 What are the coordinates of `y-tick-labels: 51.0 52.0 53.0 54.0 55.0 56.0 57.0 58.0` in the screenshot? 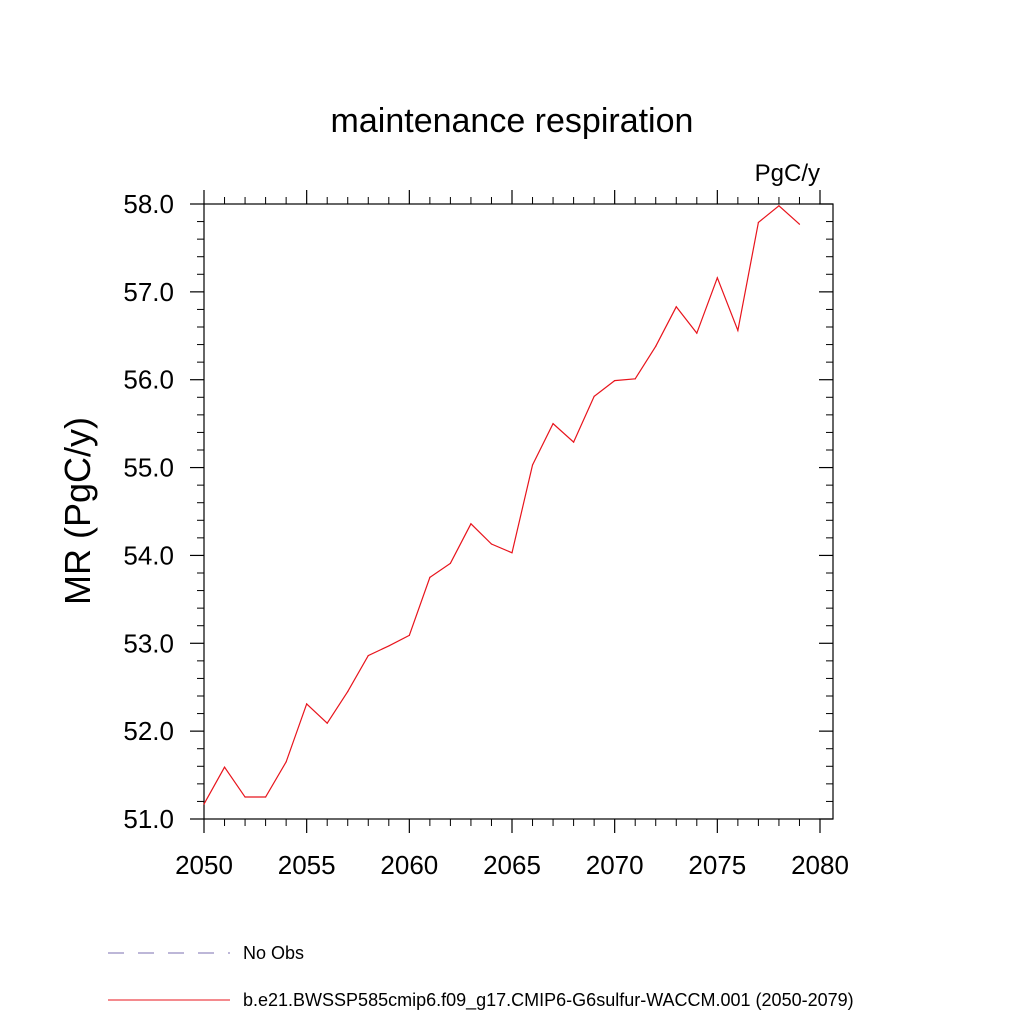 It's located at (148, 511).